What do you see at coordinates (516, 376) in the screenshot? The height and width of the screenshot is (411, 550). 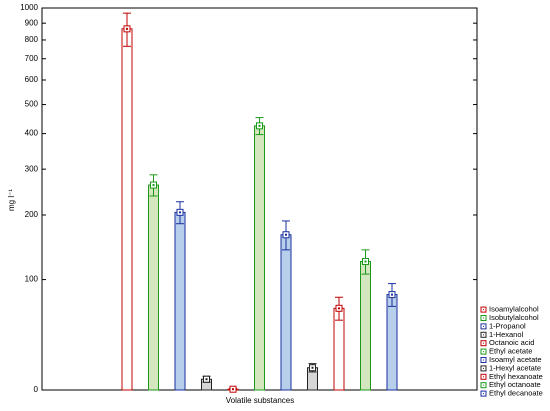 I see `legend-label: Ethyl hexanoate` at bounding box center [516, 376].